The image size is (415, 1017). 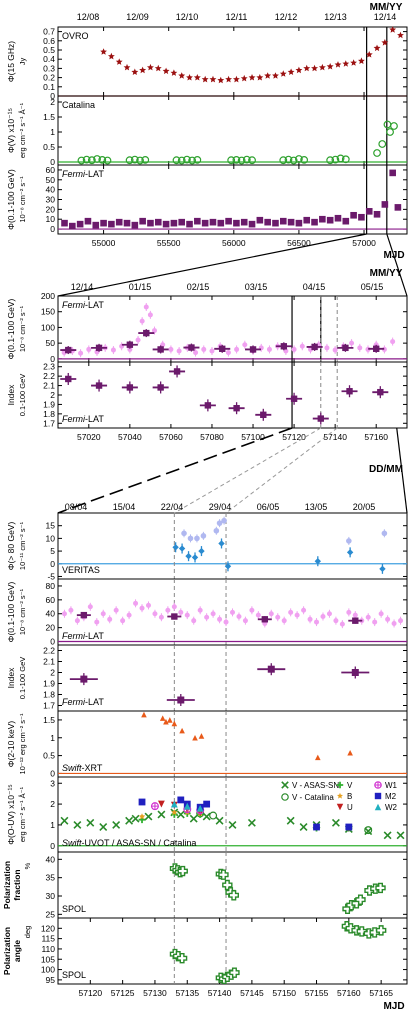 I want to click on mid-top-axis-unit: MM/YY, so click(x=386, y=273).